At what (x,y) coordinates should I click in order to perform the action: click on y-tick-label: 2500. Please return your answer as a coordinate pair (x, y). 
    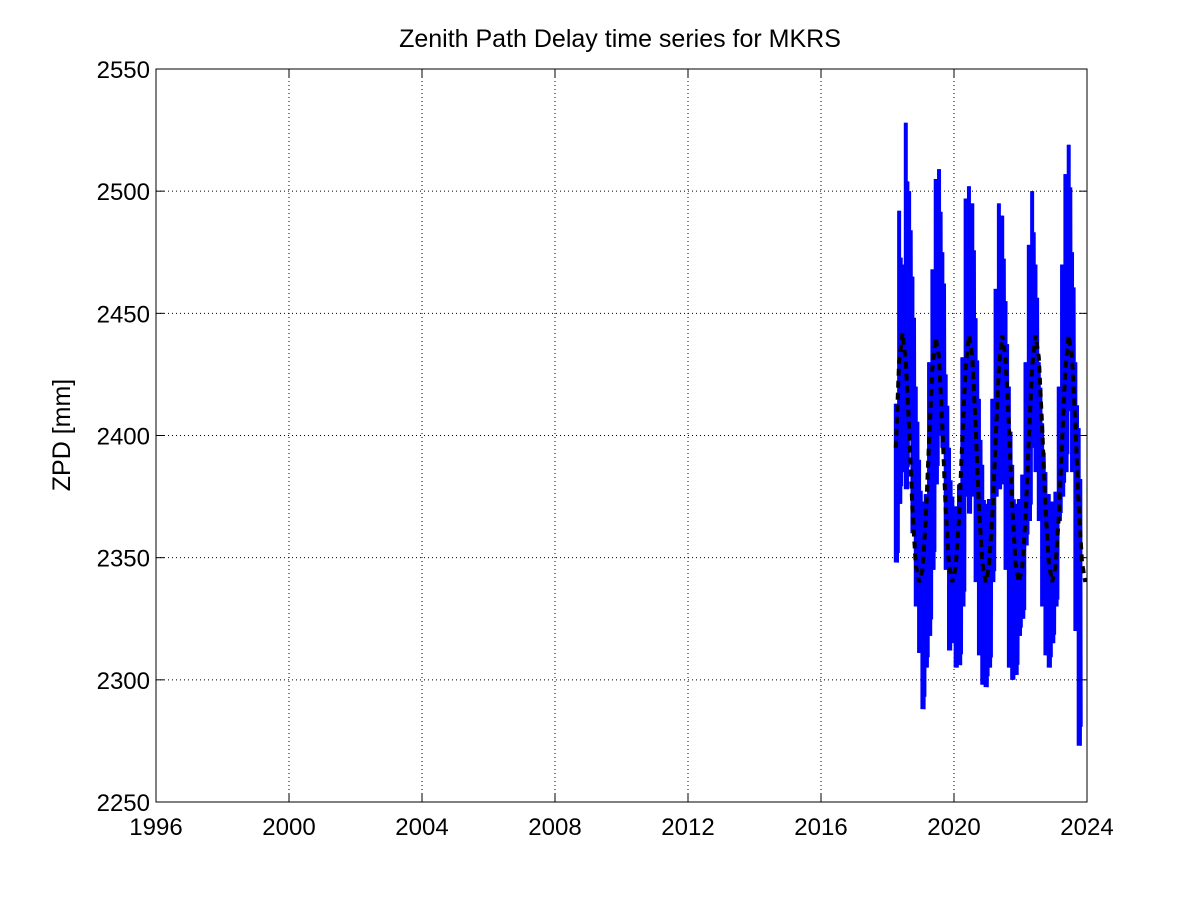
    Looking at the image, I should click on (123, 192).